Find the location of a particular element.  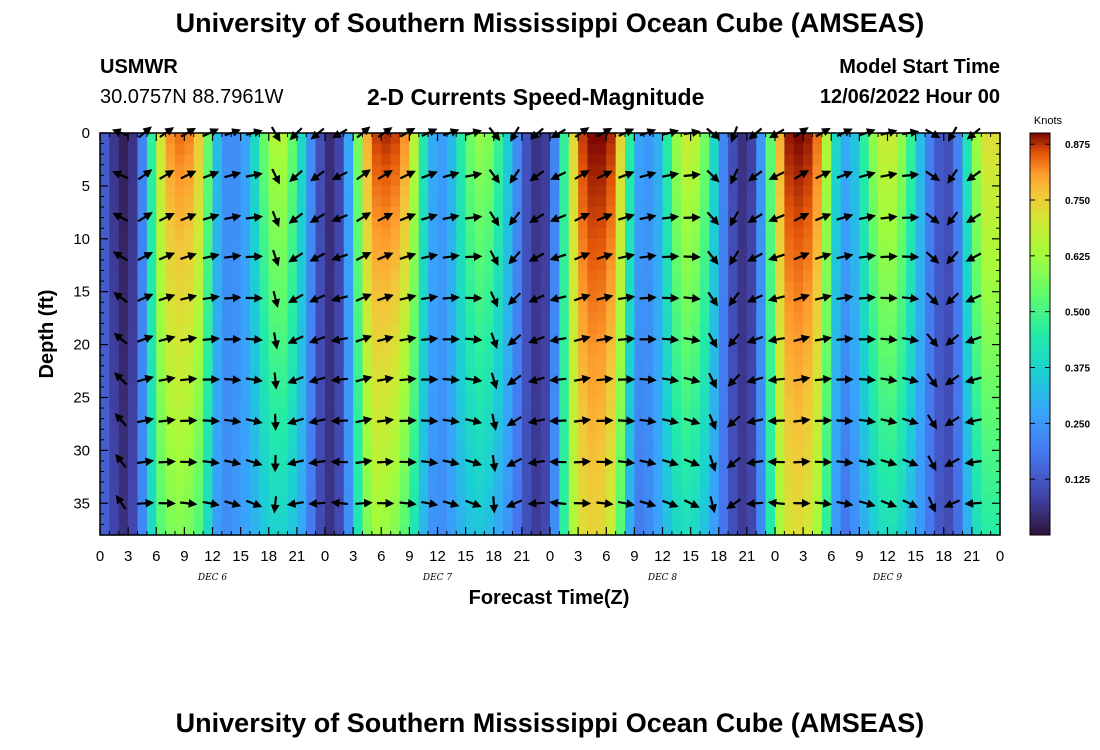

x-tick-label: 21 is located at coordinates (522, 556).